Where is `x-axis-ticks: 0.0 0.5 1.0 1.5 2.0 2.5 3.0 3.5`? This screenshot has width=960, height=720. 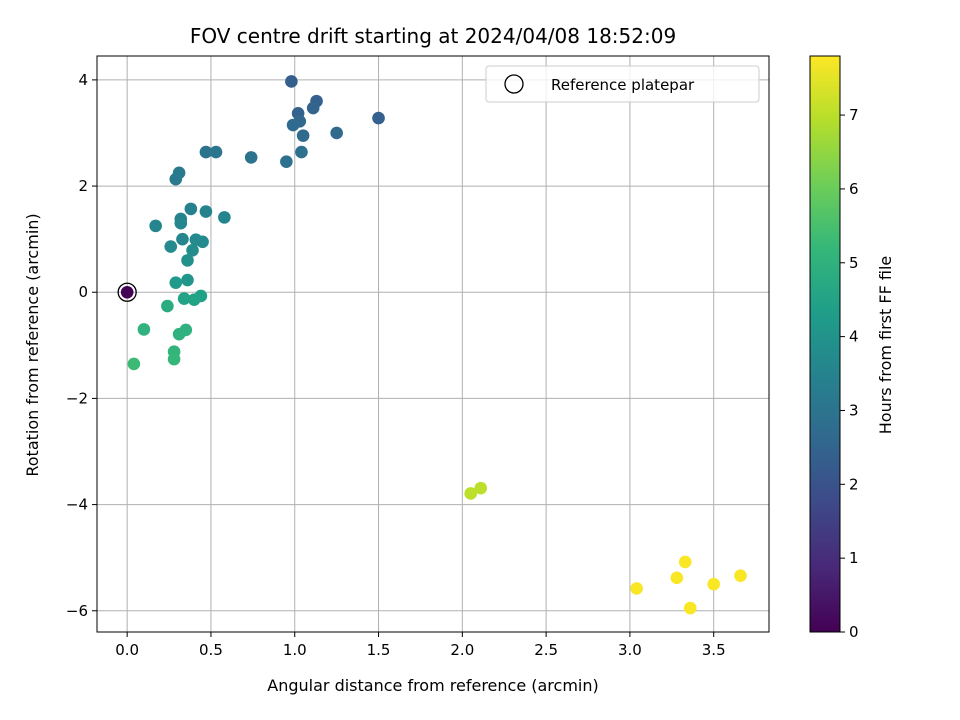 x-axis-ticks: 0.0 0.5 1.0 1.5 2.0 2.5 3.0 3.5 is located at coordinates (420, 645).